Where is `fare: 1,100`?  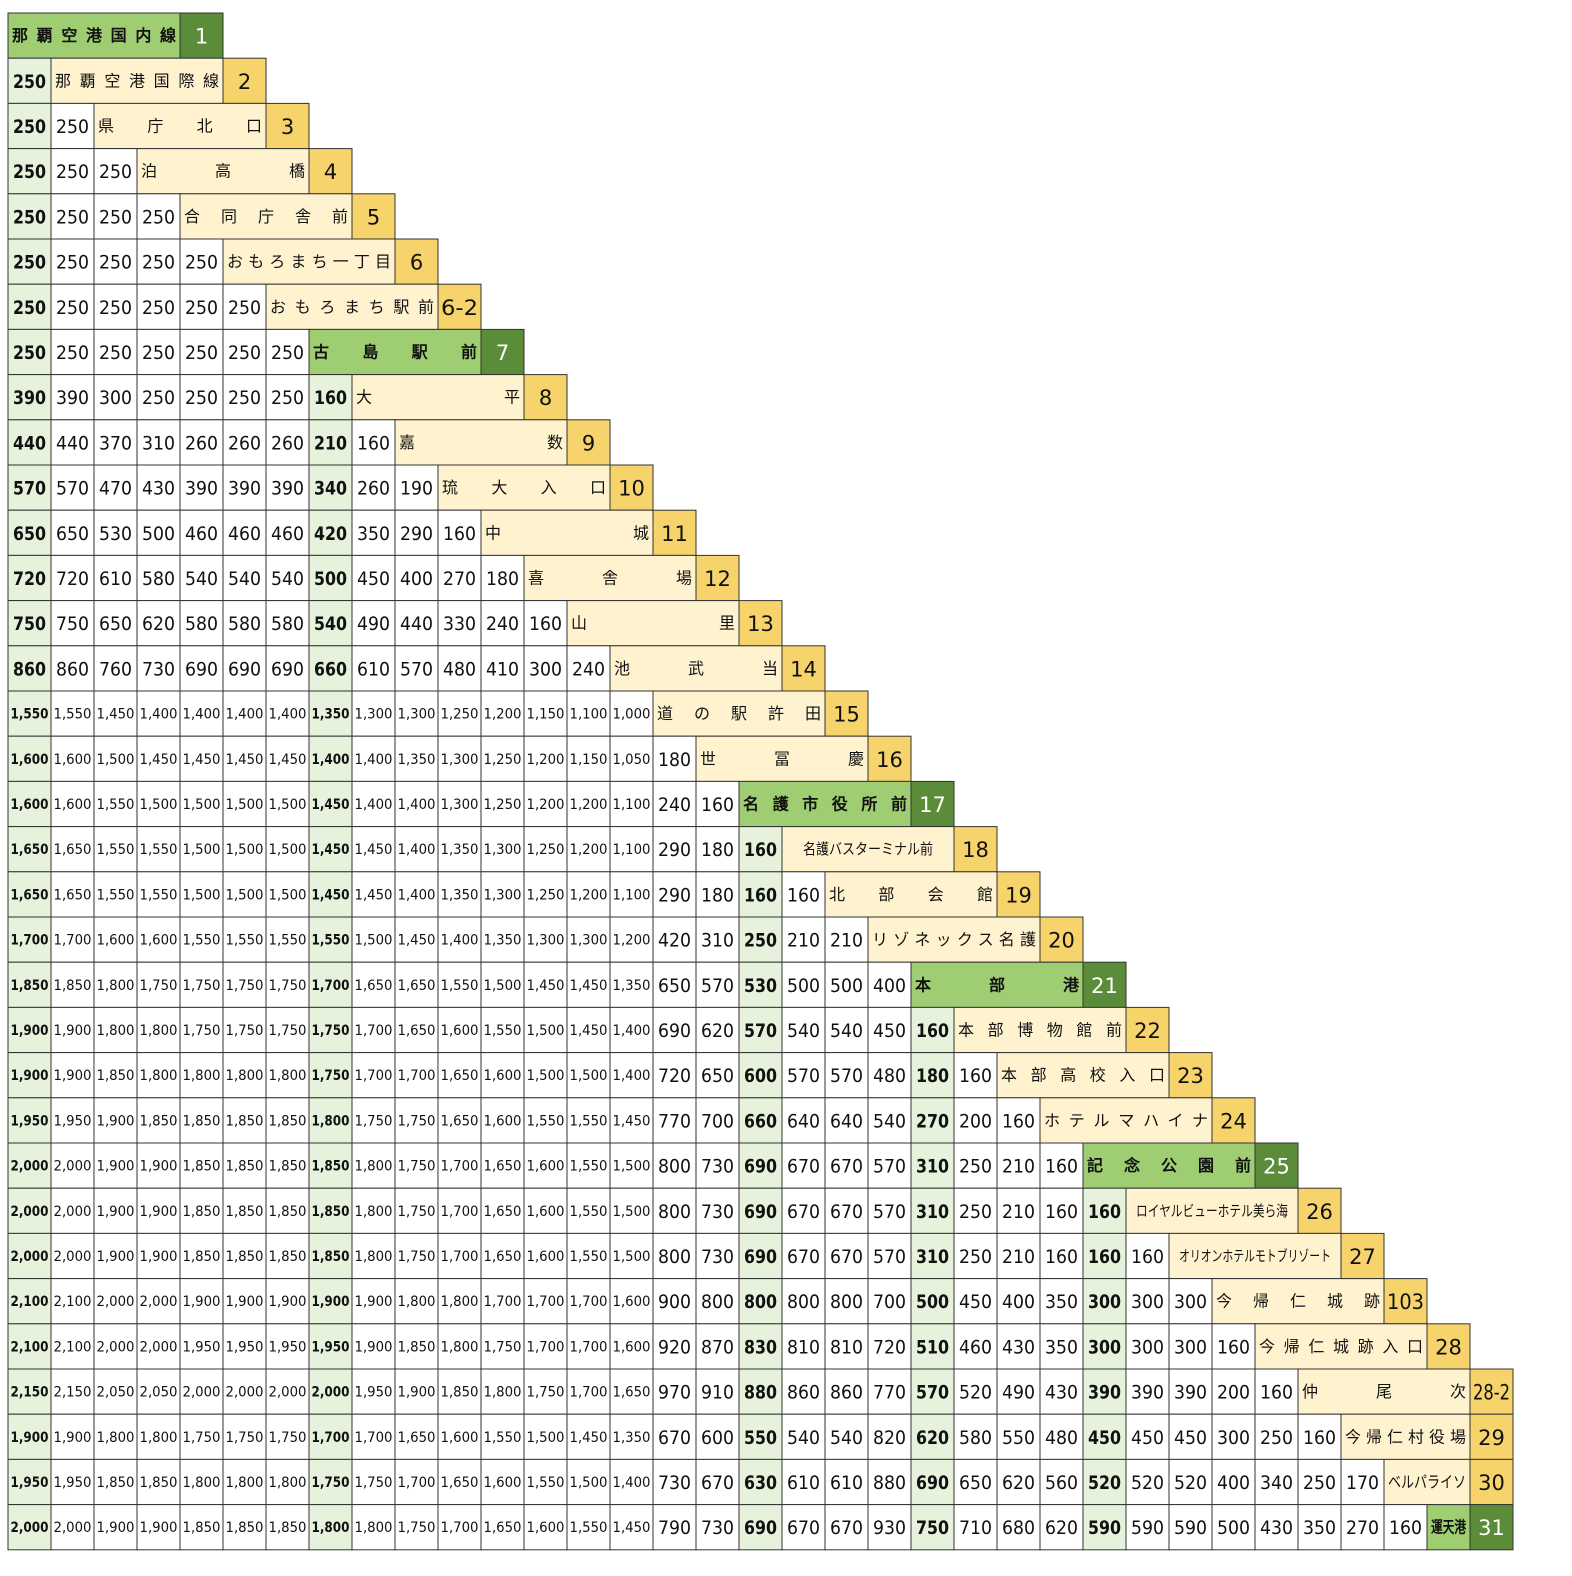 fare: 1,100 is located at coordinates (632, 850).